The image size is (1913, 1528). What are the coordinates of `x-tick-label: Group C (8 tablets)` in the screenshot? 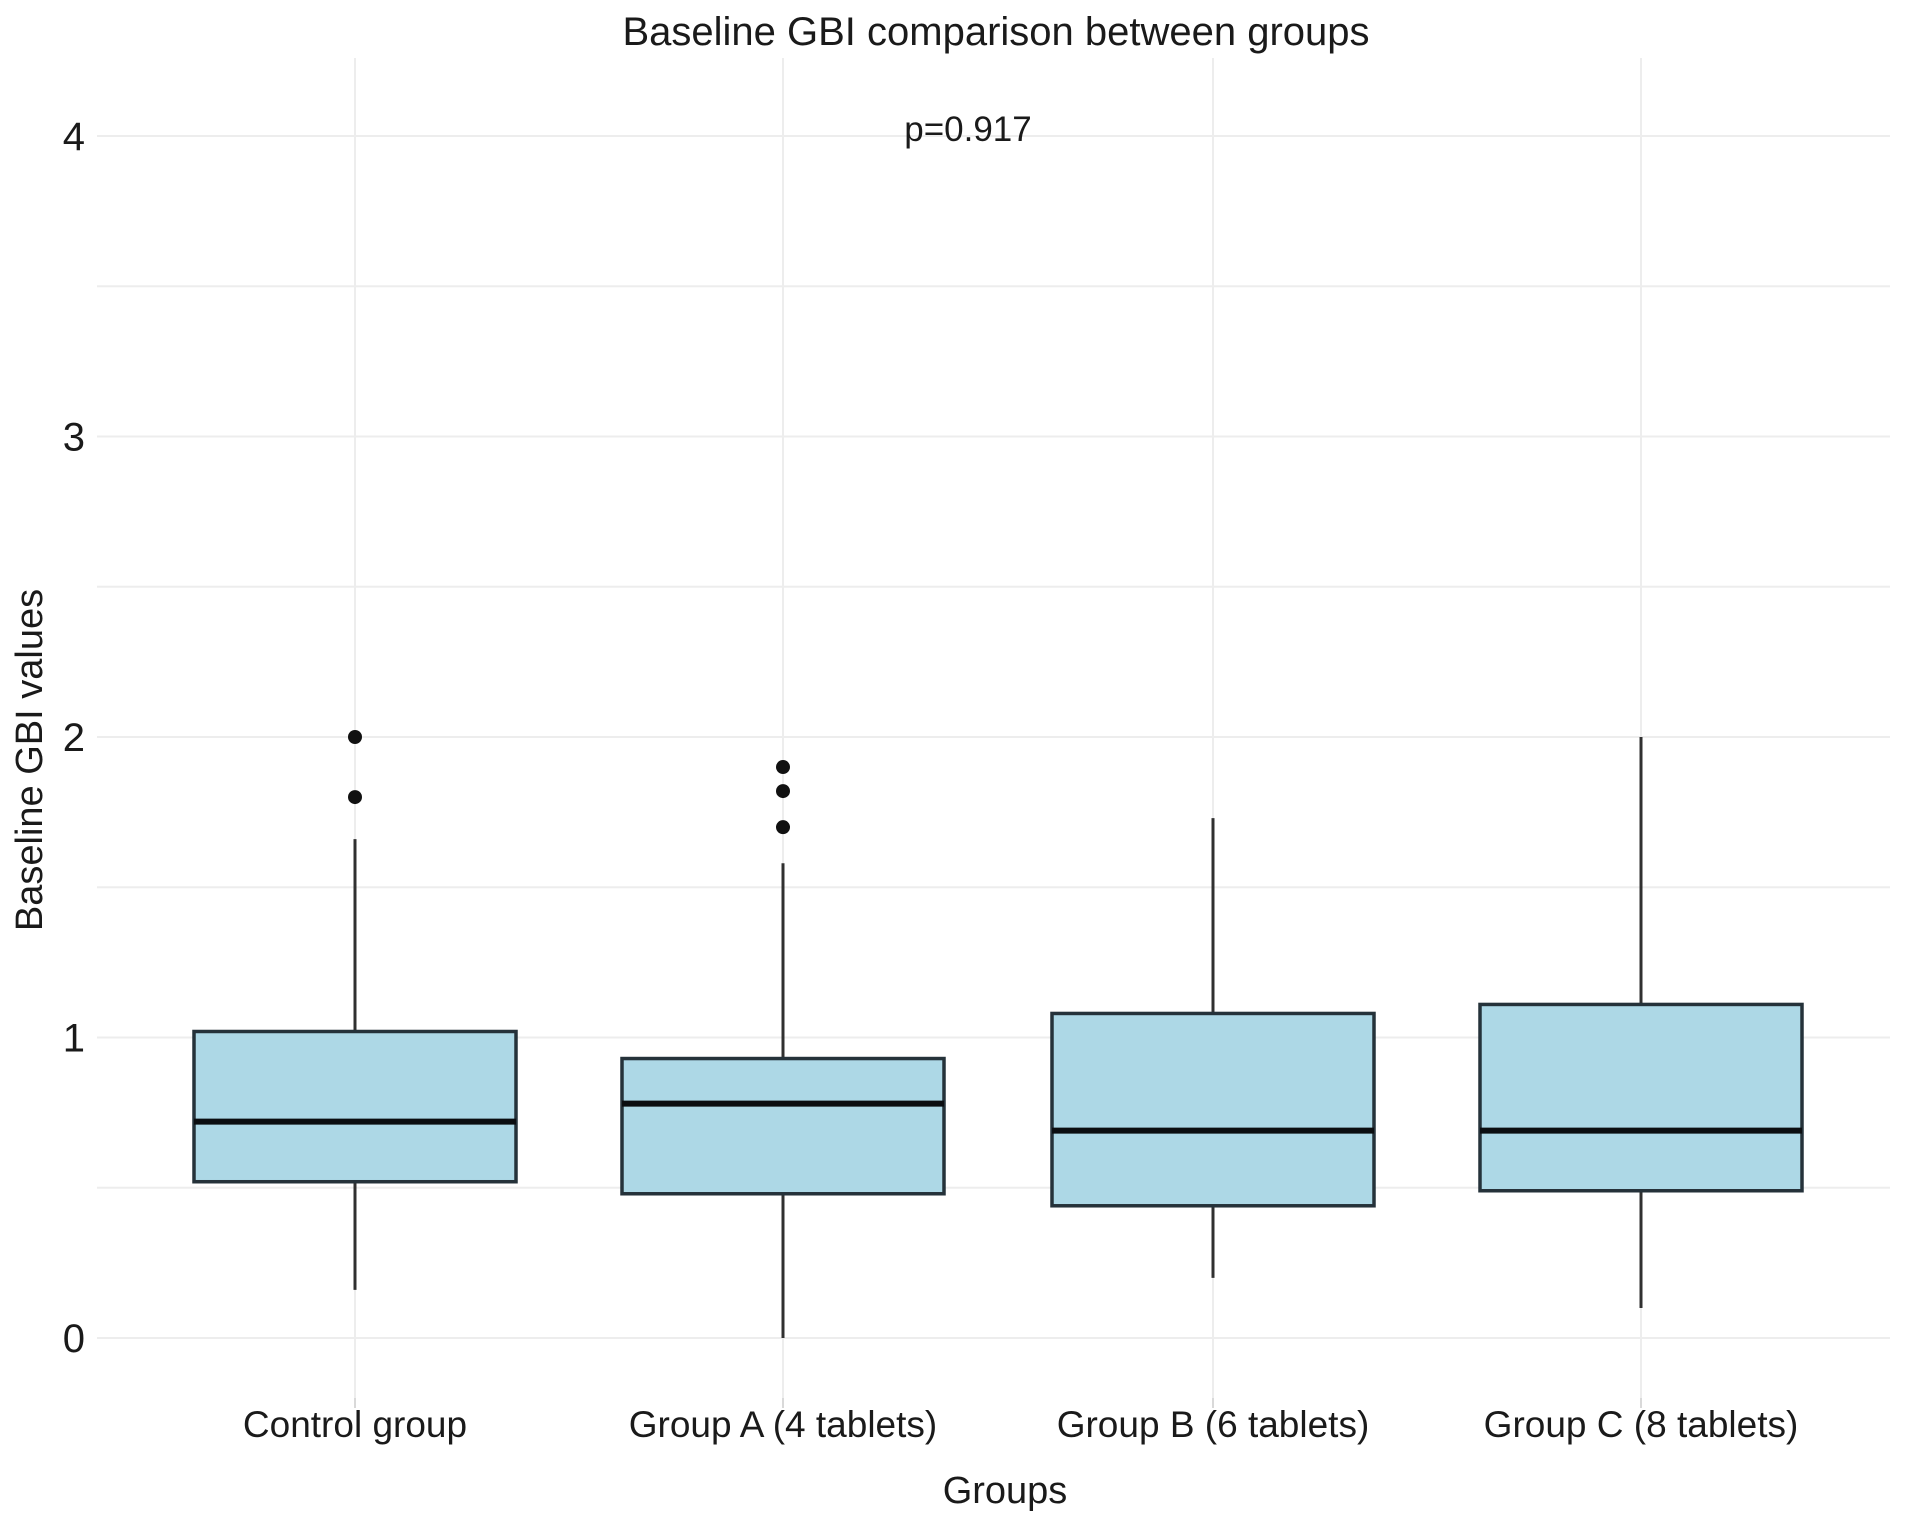 It's located at (1641, 1424).